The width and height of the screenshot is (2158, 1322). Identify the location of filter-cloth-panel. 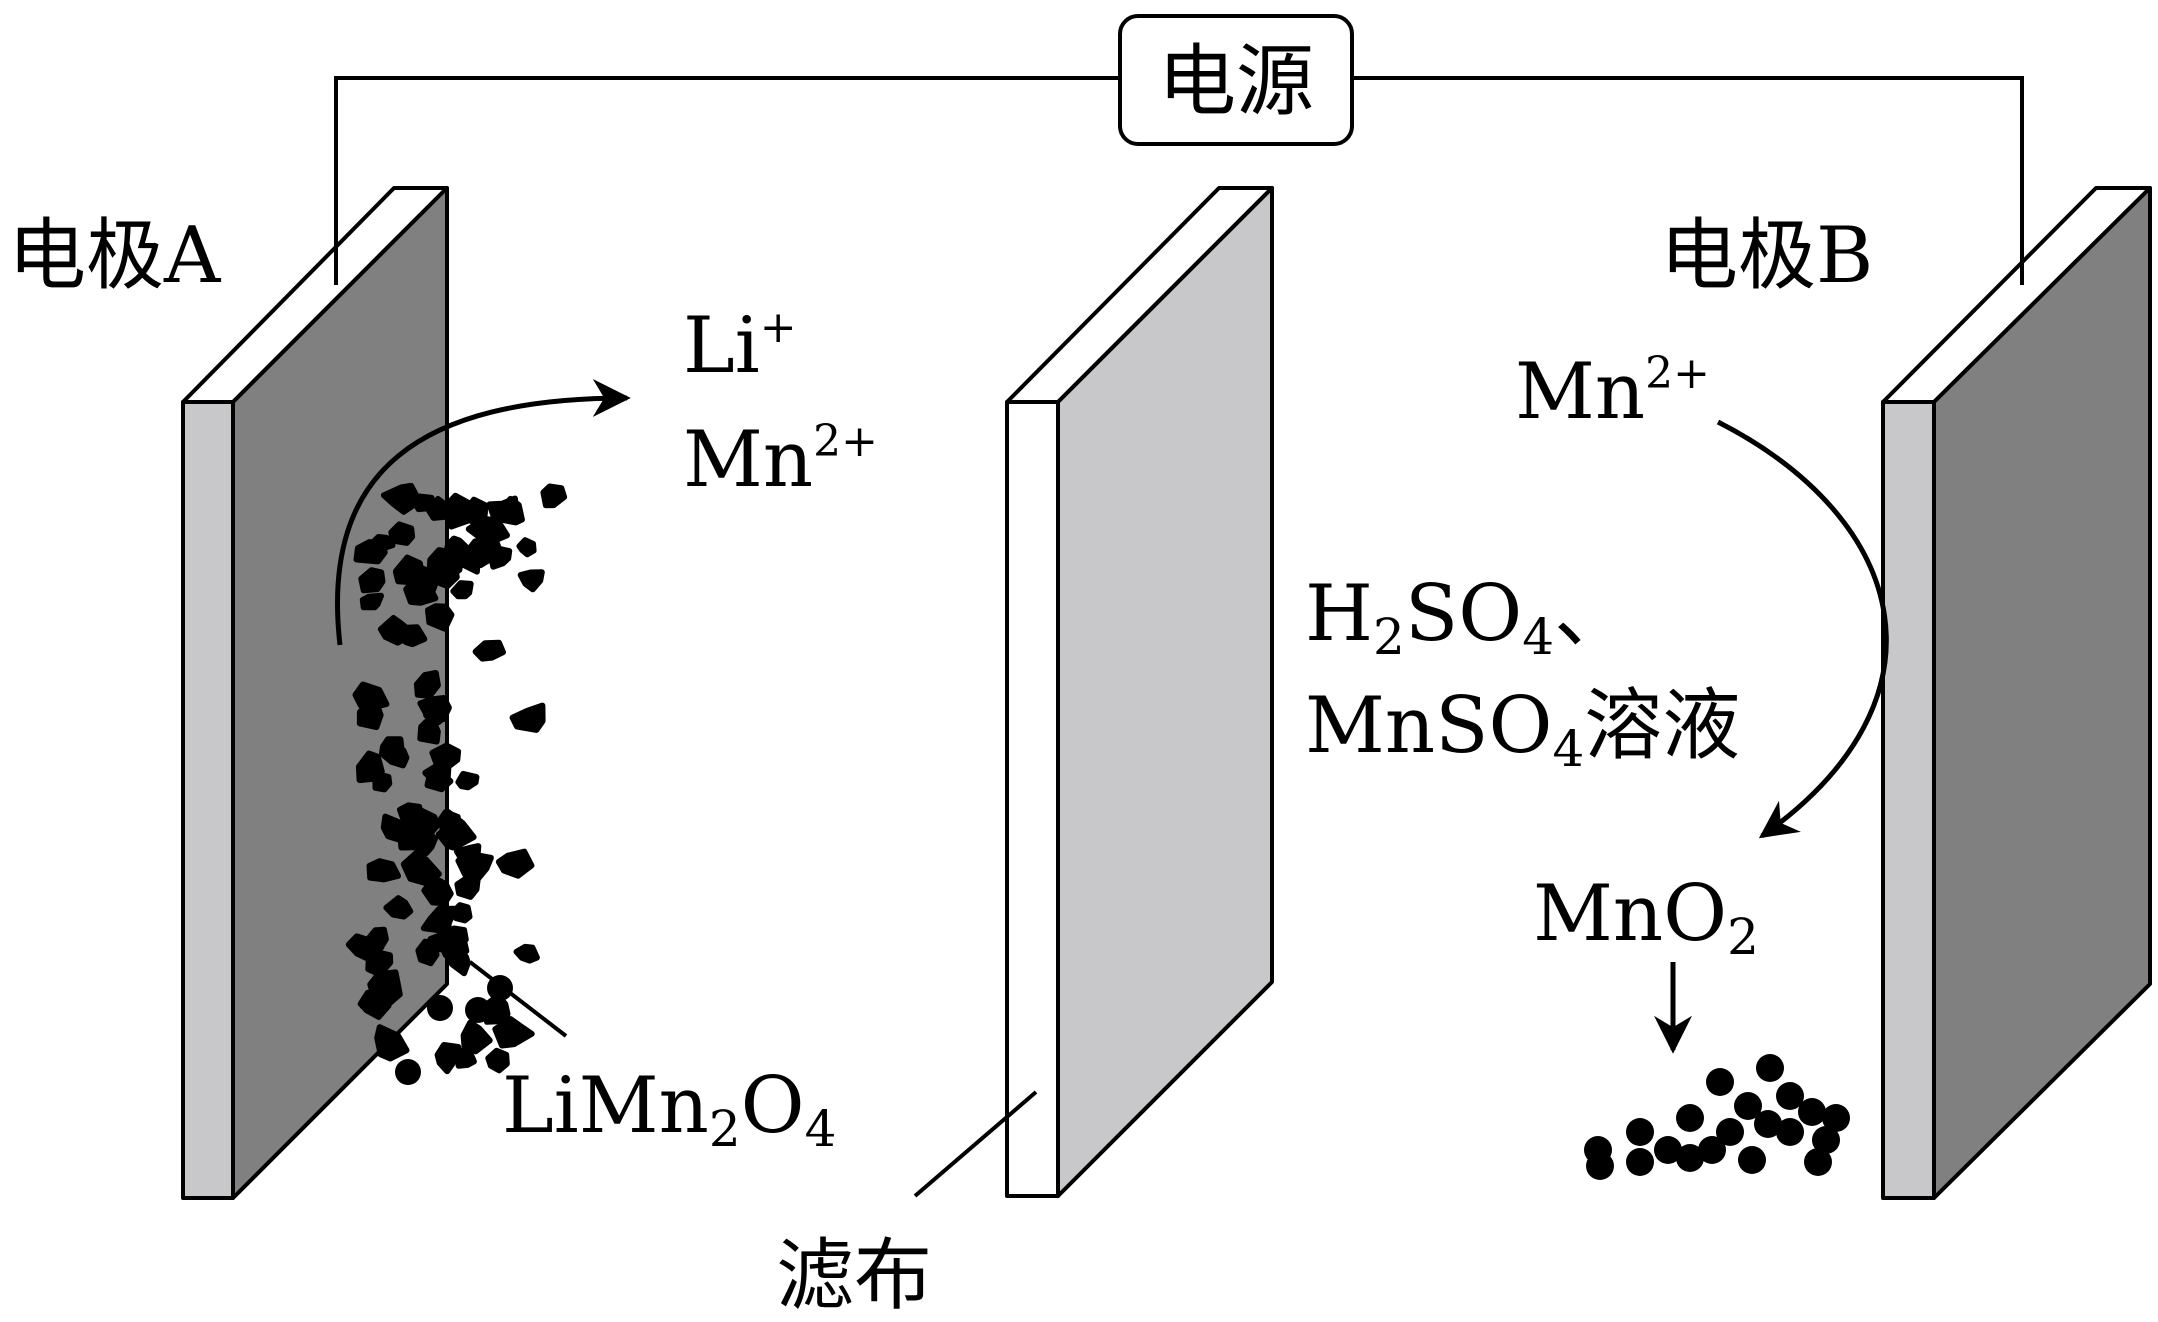
(1139, 692).